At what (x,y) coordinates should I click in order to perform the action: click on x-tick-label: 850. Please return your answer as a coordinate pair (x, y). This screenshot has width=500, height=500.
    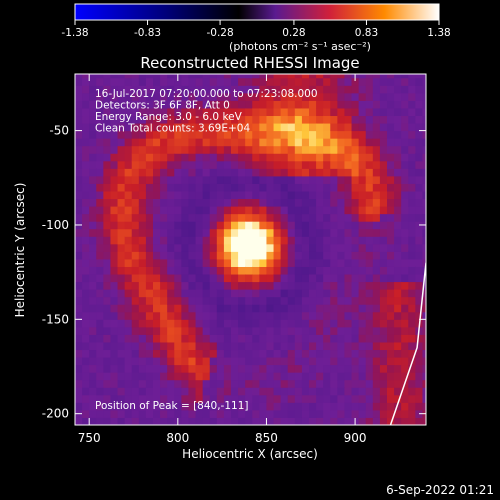
    Looking at the image, I should click on (266, 438).